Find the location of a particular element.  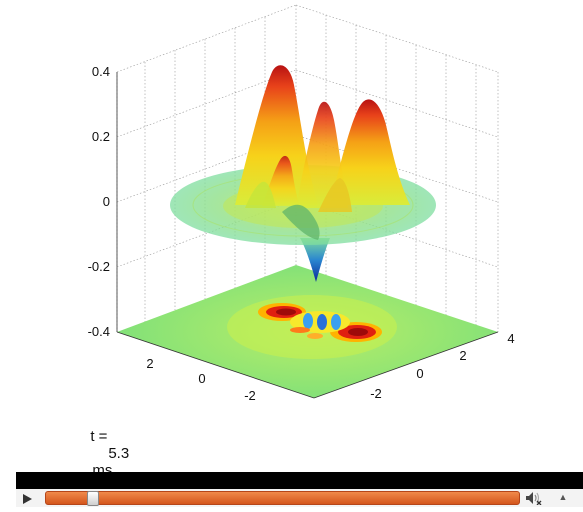

x-axis-ticks: 2 0 -2 is located at coordinates (200, 379).